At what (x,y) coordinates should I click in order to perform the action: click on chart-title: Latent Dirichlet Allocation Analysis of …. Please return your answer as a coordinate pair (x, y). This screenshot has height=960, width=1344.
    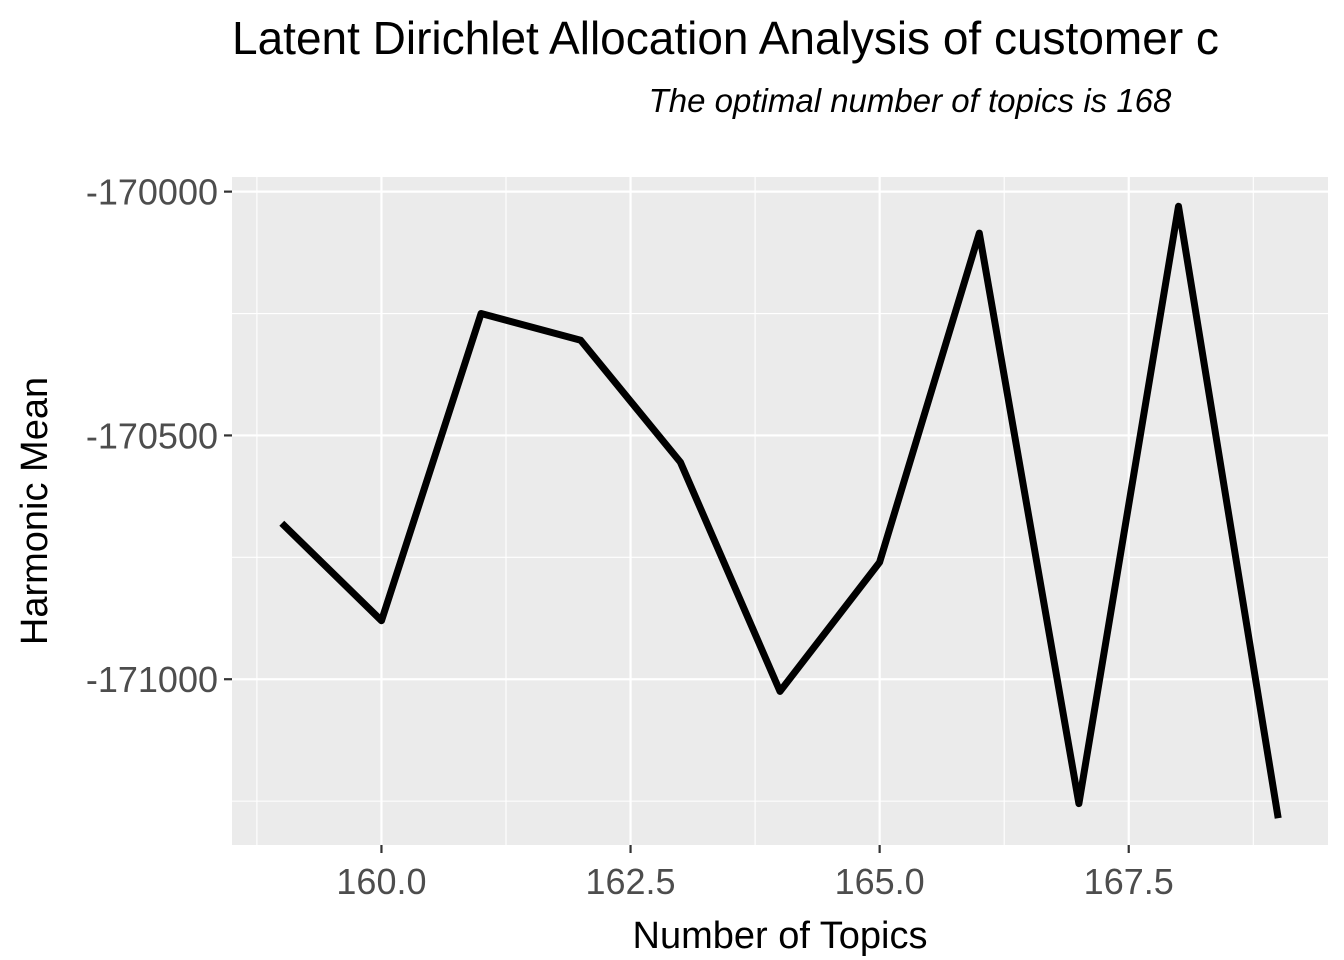
    Looking at the image, I should click on (725, 38).